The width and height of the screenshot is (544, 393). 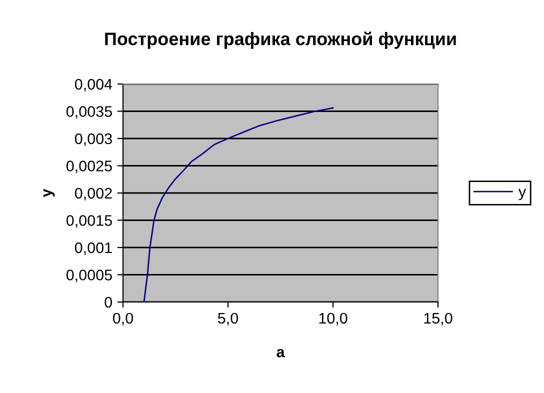 I want to click on x-tick-label: 0,0, so click(x=123, y=319).